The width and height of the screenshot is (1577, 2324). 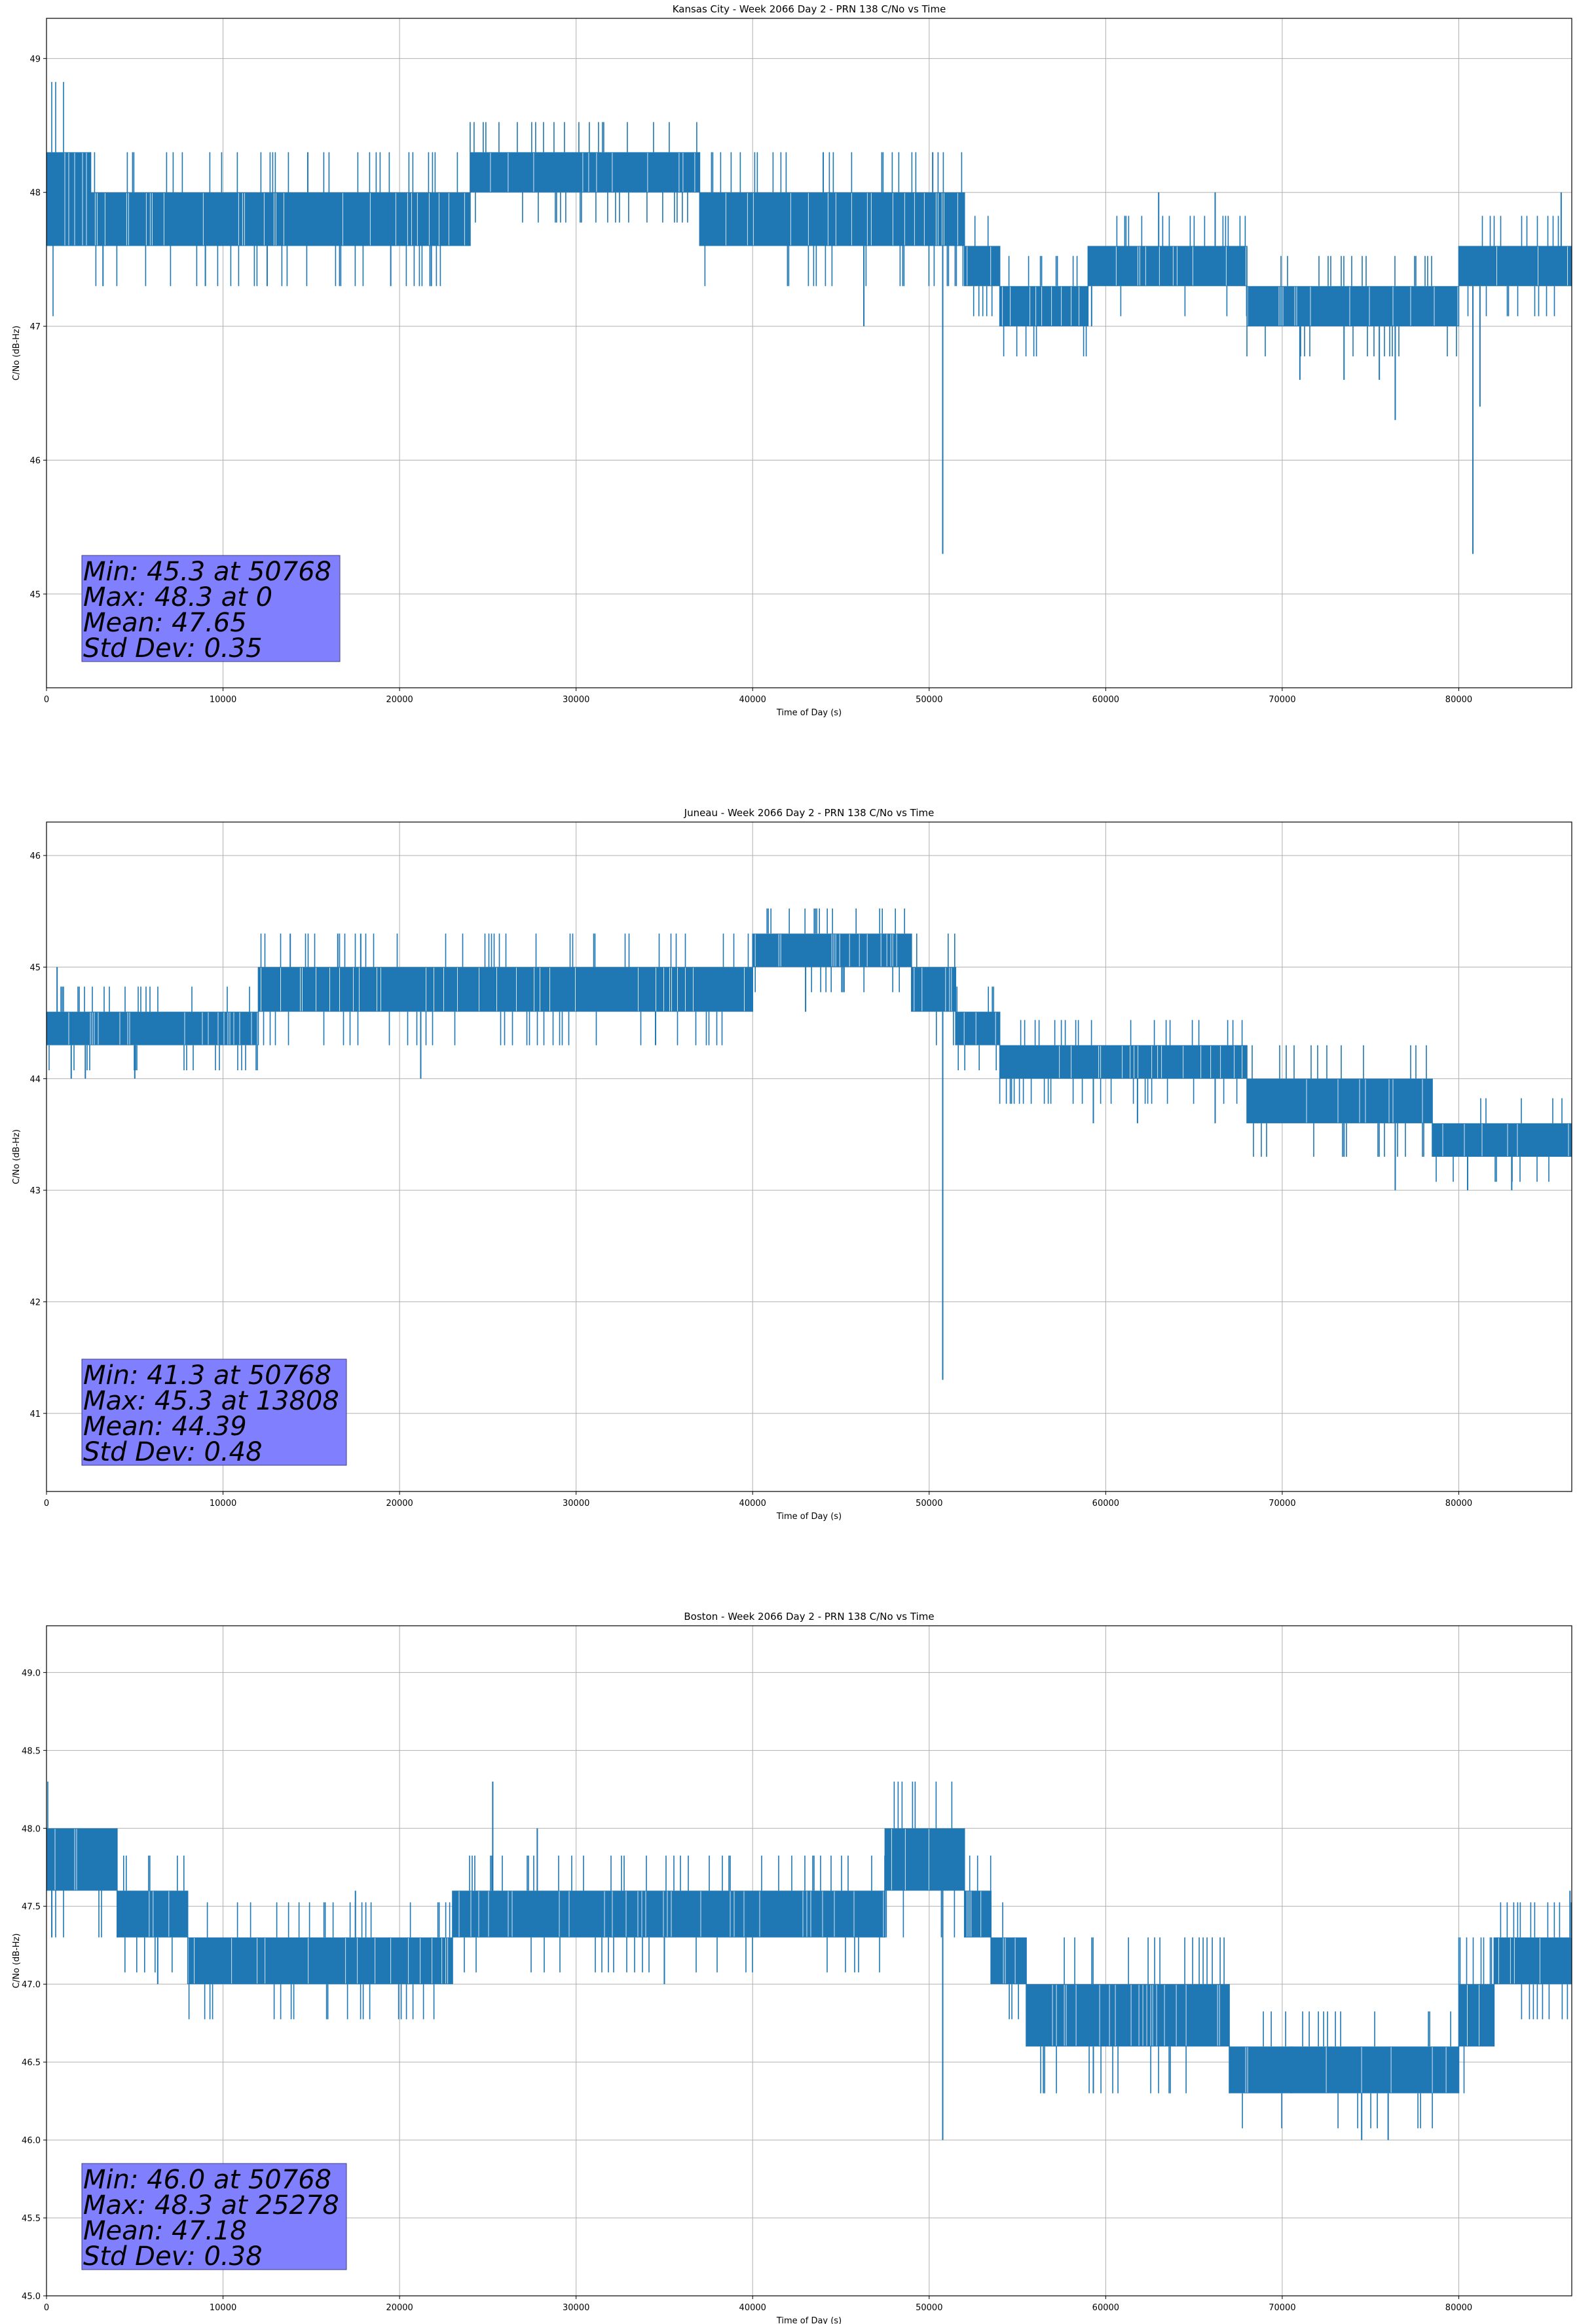 What do you see at coordinates (211, 1401) in the screenshot?
I see `stats-line: Max: 45.3 at 13808` at bounding box center [211, 1401].